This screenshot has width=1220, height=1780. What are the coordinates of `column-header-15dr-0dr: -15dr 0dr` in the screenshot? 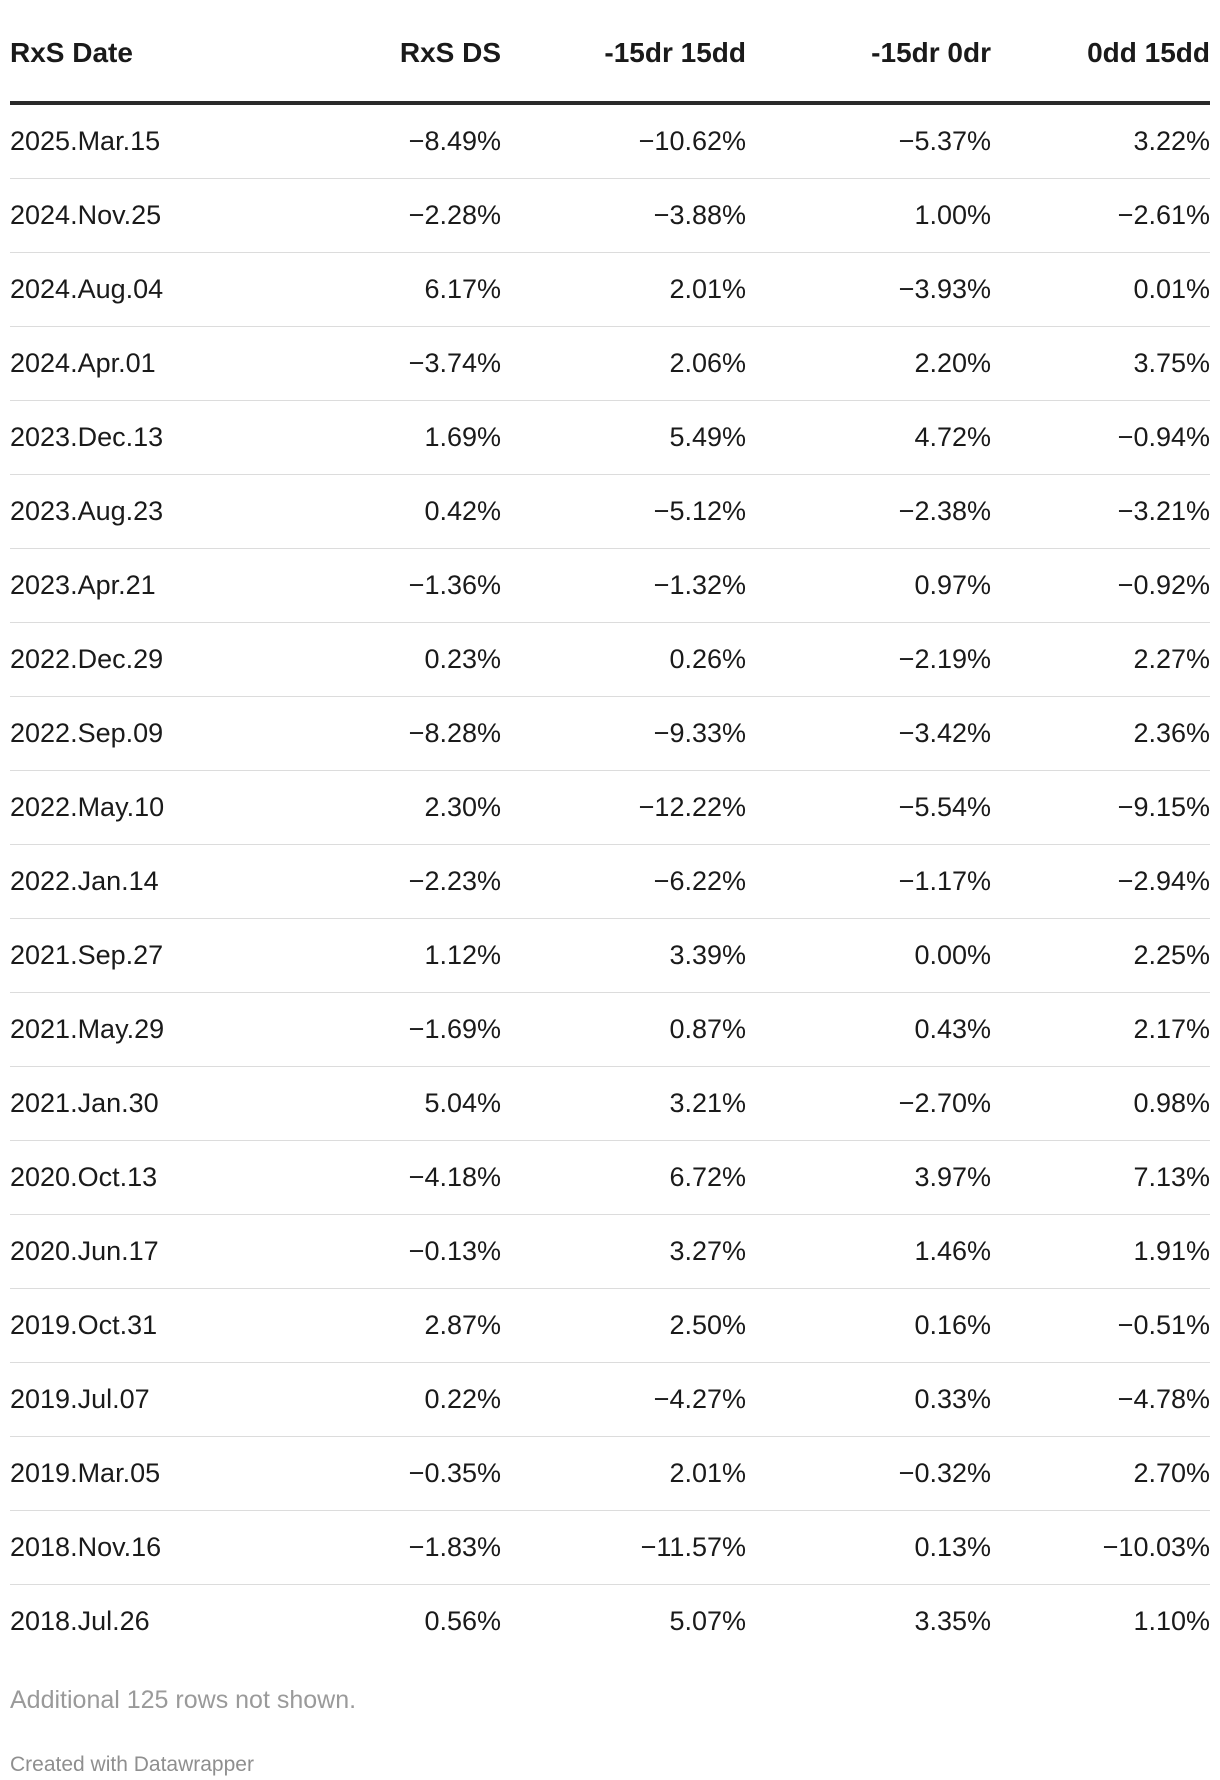 It's located at (868, 52).